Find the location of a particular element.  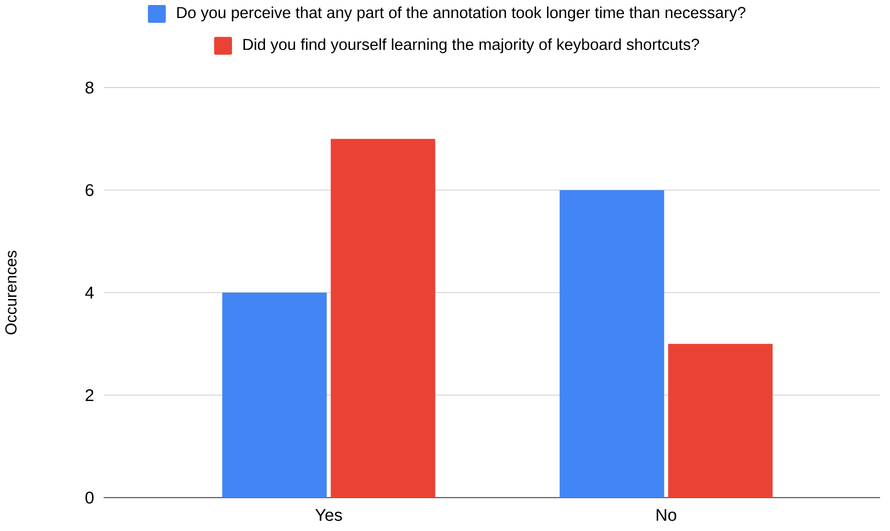

y-axis-title: Occurences is located at coordinates (11, 292).